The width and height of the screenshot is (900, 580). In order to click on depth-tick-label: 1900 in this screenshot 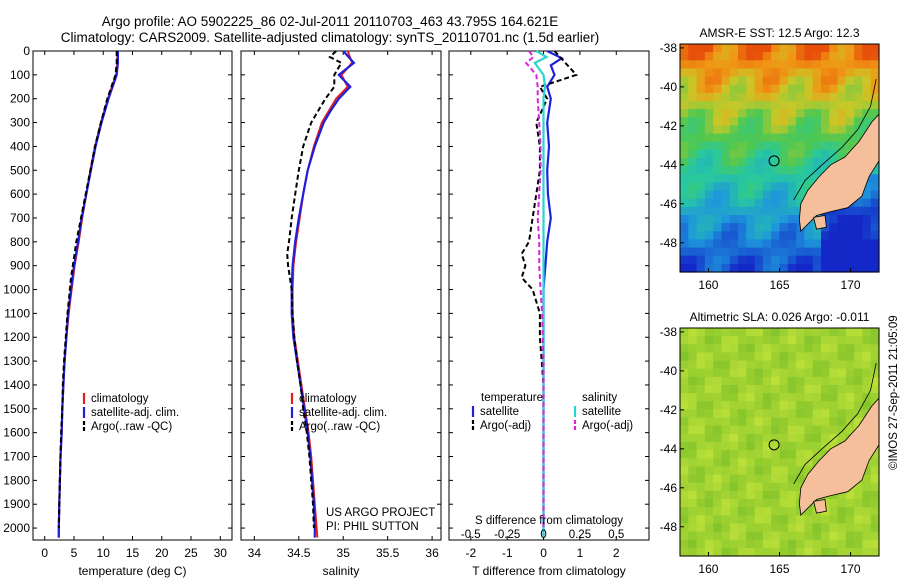, I will do `click(16, 504)`.